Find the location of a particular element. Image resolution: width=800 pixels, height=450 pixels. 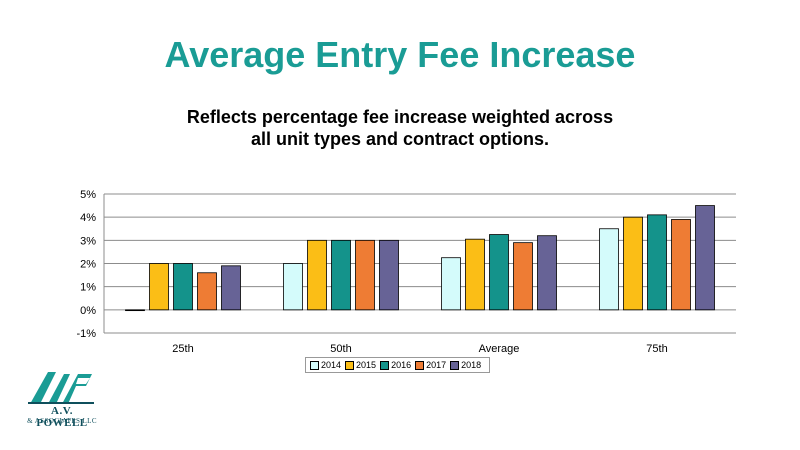

y-tick-label: 3% is located at coordinates (88, 241).